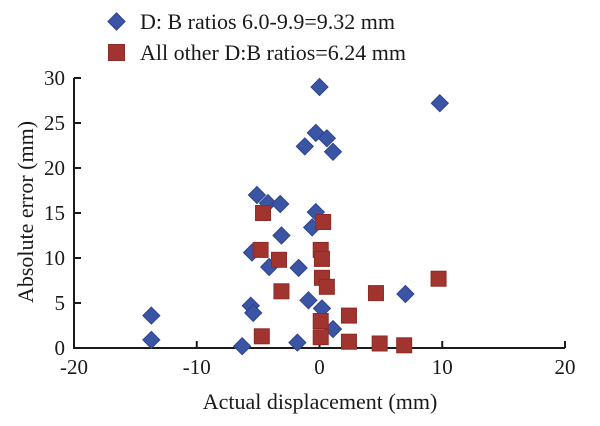 The image size is (600, 426). I want to click on y-tick-label: 10, so click(54, 258).